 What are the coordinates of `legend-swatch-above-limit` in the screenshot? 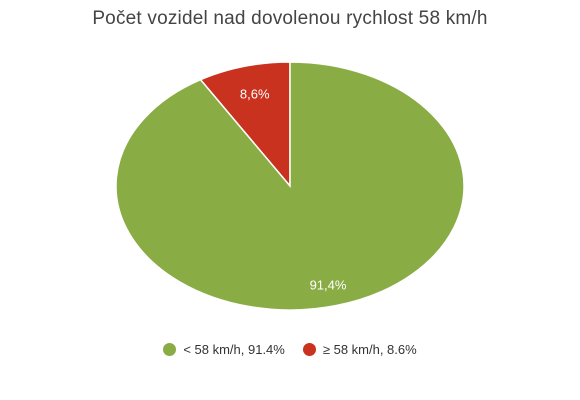 It's located at (309, 349).